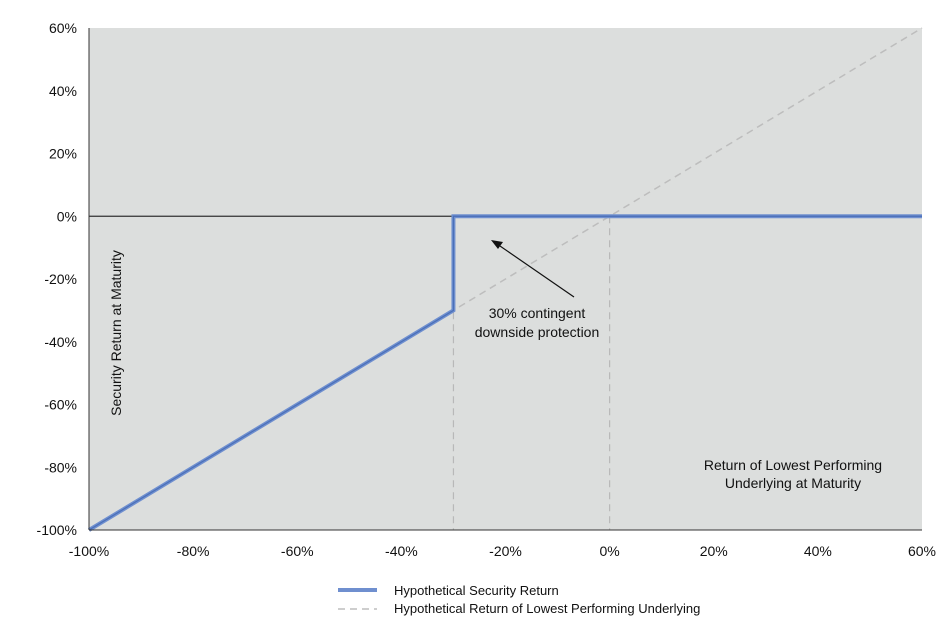 This screenshot has width=940, height=621. I want to click on legend-label-security-return: Hypothetical Security Return, so click(476, 590).